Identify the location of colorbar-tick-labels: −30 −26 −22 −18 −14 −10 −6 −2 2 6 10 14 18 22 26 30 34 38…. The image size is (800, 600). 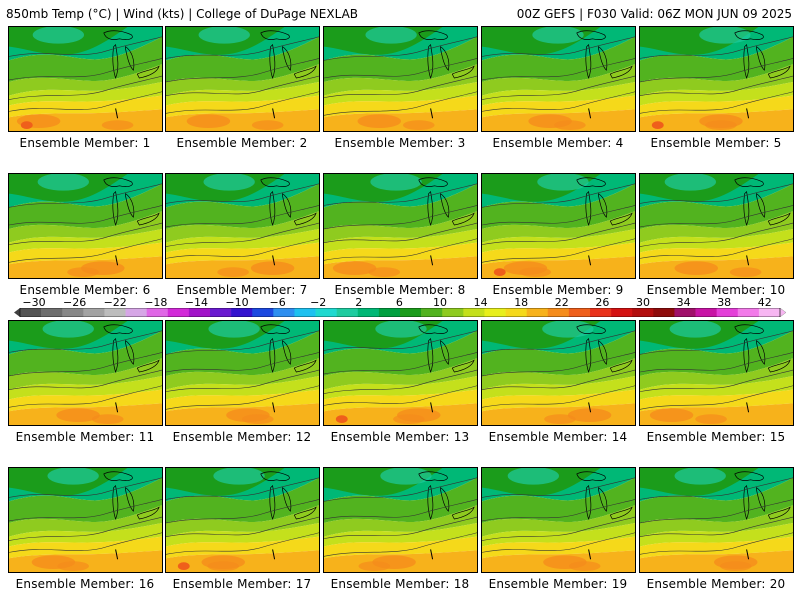
(400, 302).